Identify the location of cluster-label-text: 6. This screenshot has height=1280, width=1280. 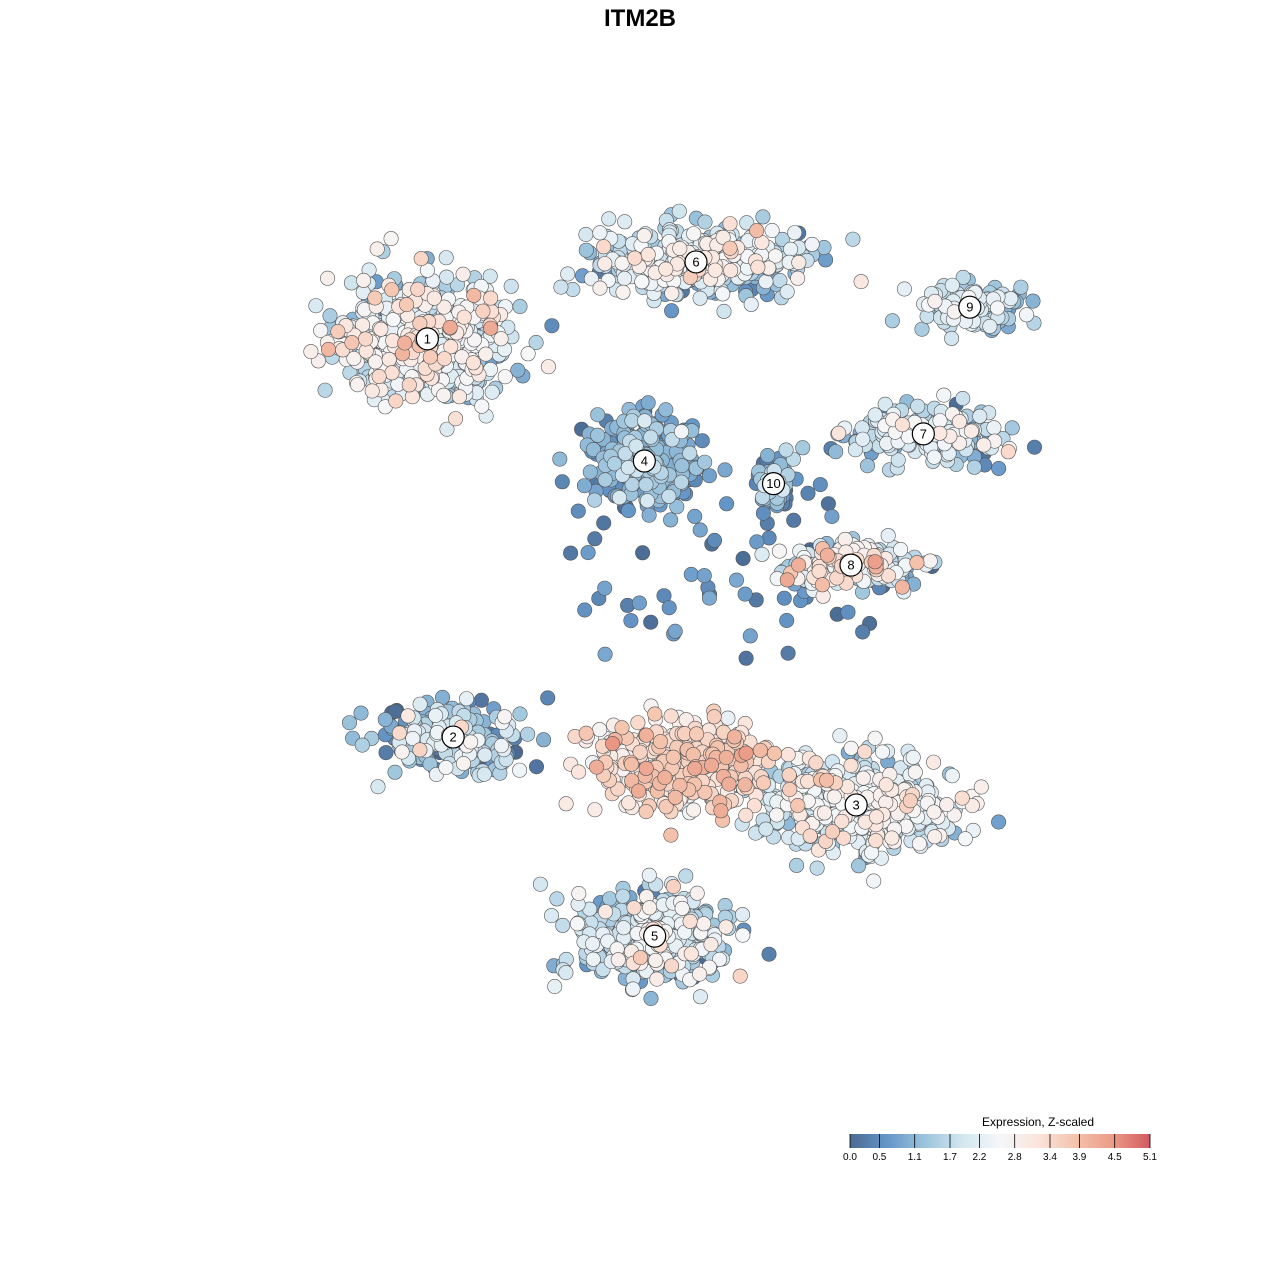
(695, 261).